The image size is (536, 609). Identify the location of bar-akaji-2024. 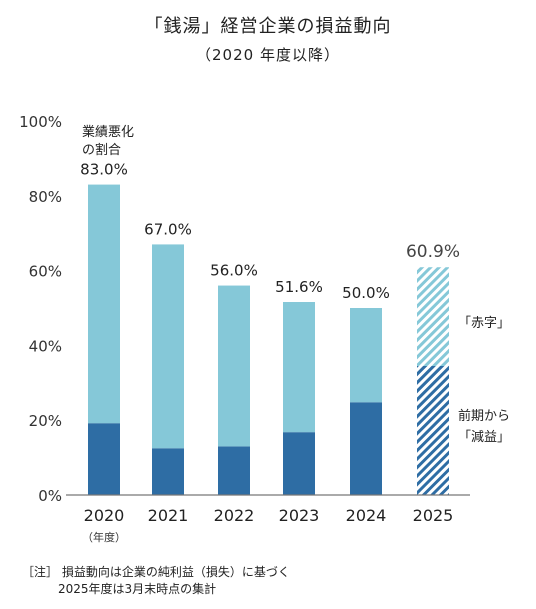
(366, 355).